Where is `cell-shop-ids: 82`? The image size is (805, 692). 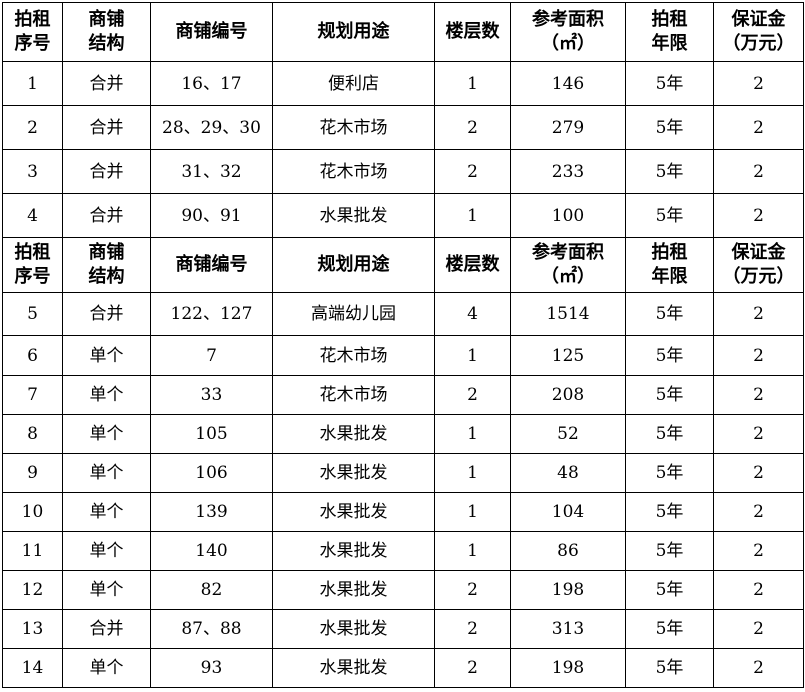
cell-shop-ids: 82 is located at coordinates (211, 590).